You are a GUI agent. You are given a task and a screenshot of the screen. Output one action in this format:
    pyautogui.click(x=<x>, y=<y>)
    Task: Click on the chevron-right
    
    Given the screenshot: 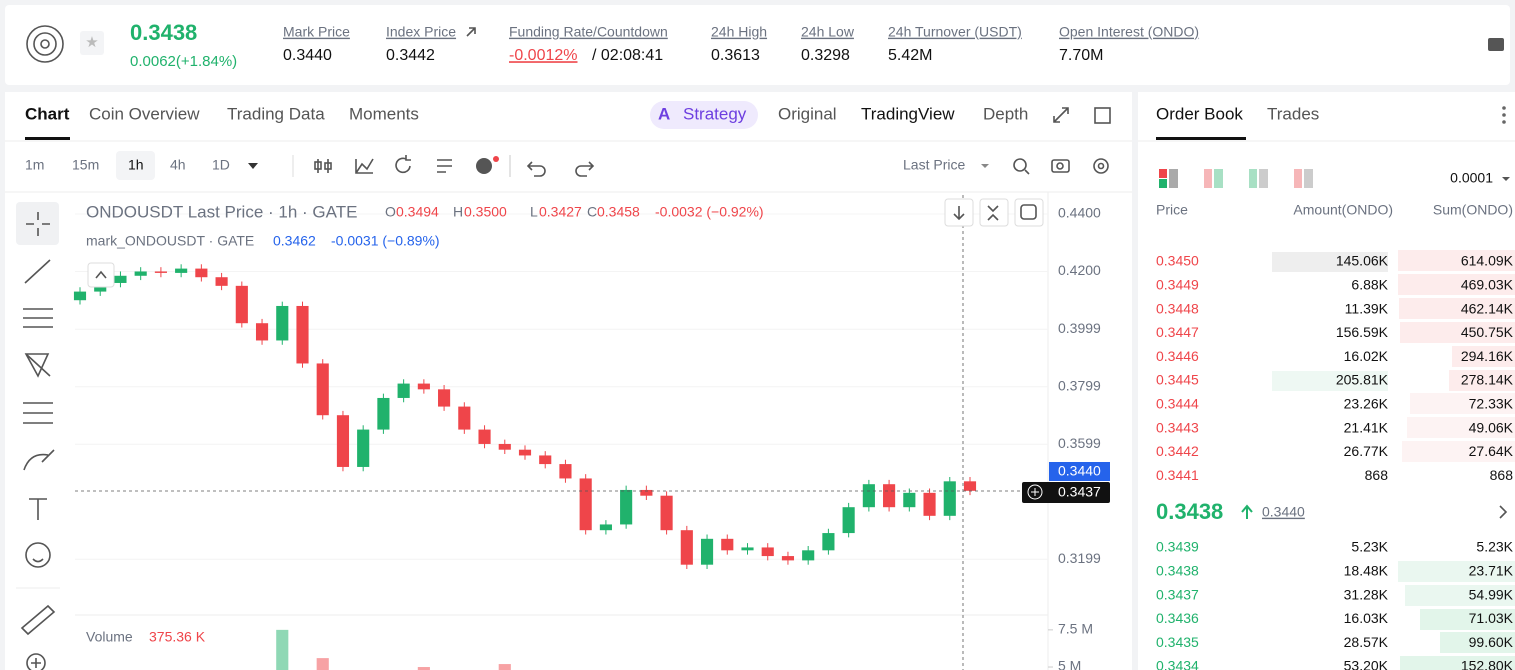 What is the action you would take?
    pyautogui.click(x=1503, y=512)
    